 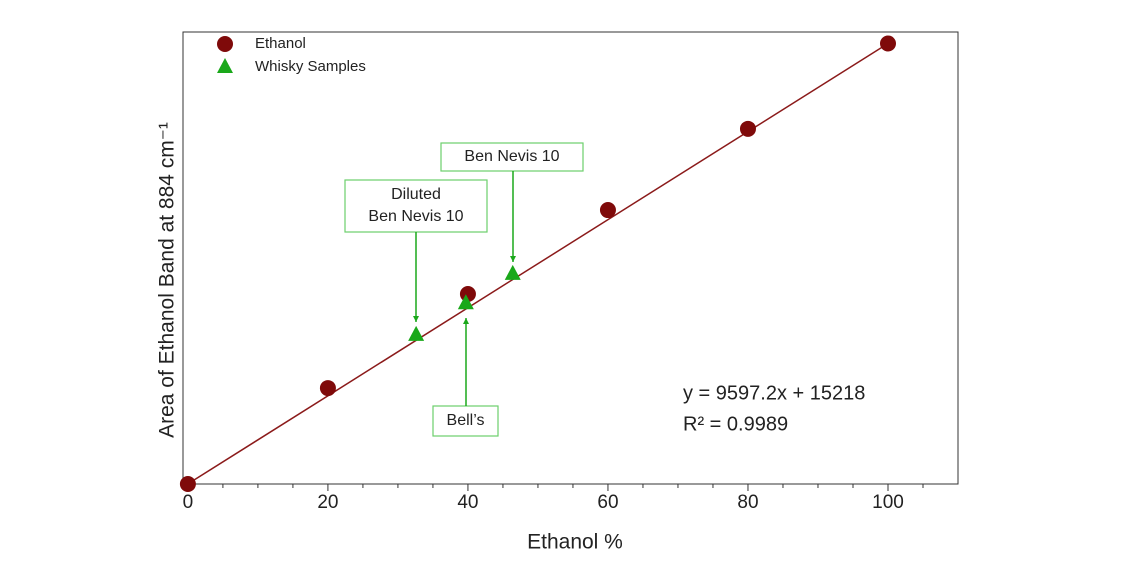 What do you see at coordinates (575, 542) in the screenshot?
I see `x-axis-label: Ethanol %` at bounding box center [575, 542].